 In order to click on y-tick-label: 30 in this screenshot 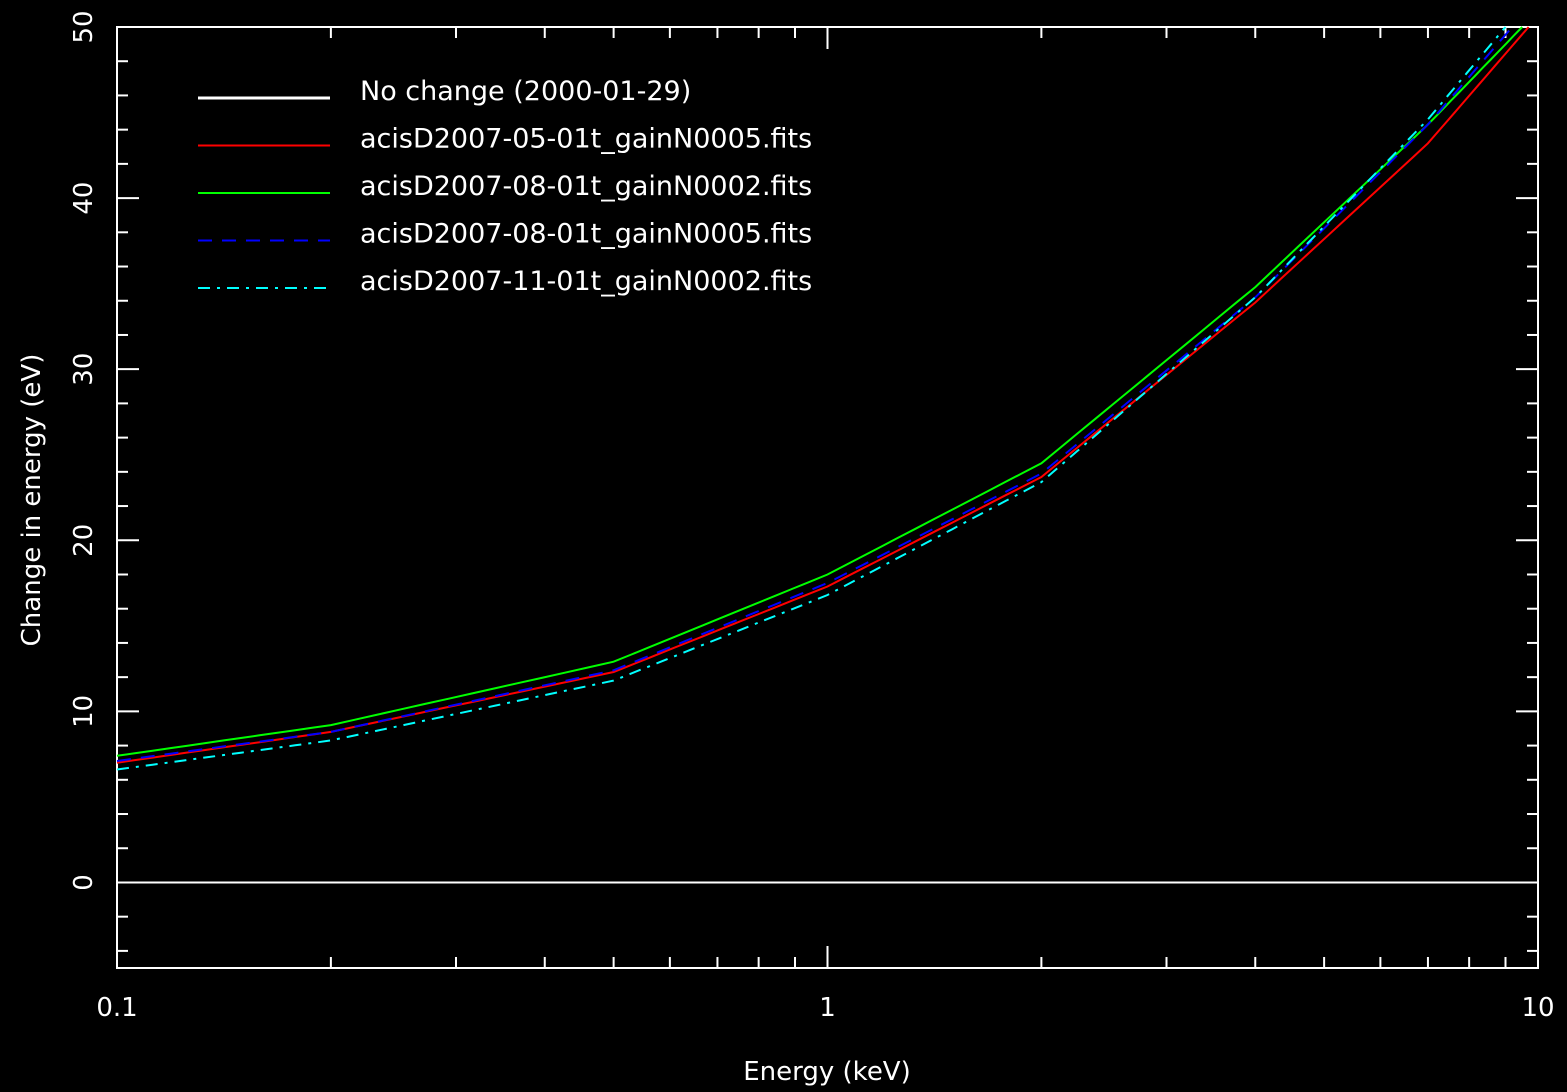, I will do `click(84, 369)`.